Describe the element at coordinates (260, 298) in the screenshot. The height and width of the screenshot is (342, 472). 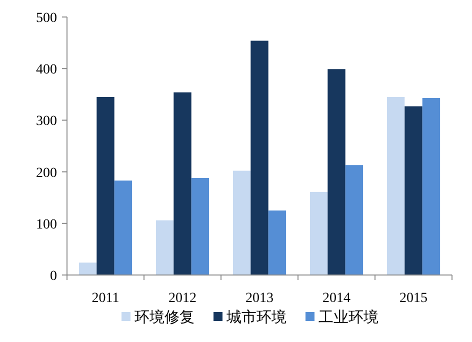
I see `x-tick-label: 2013` at that location.